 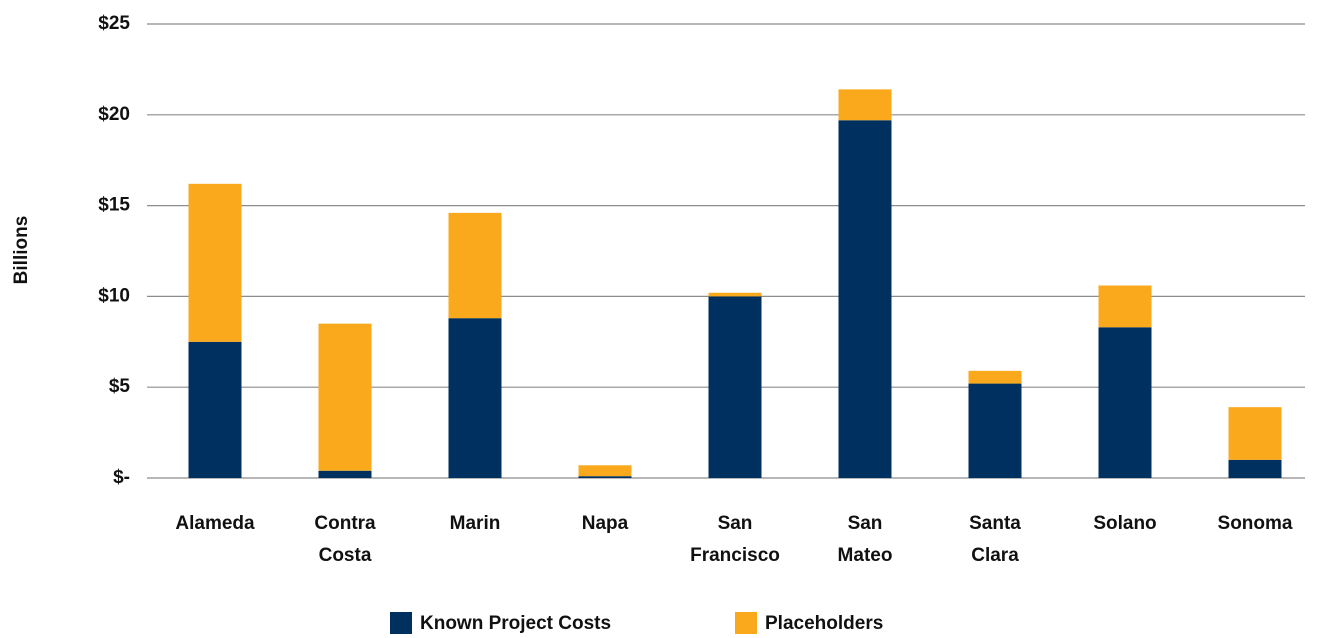 What do you see at coordinates (515, 623) in the screenshot?
I see `legend-label: Known Project Costs` at bounding box center [515, 623].